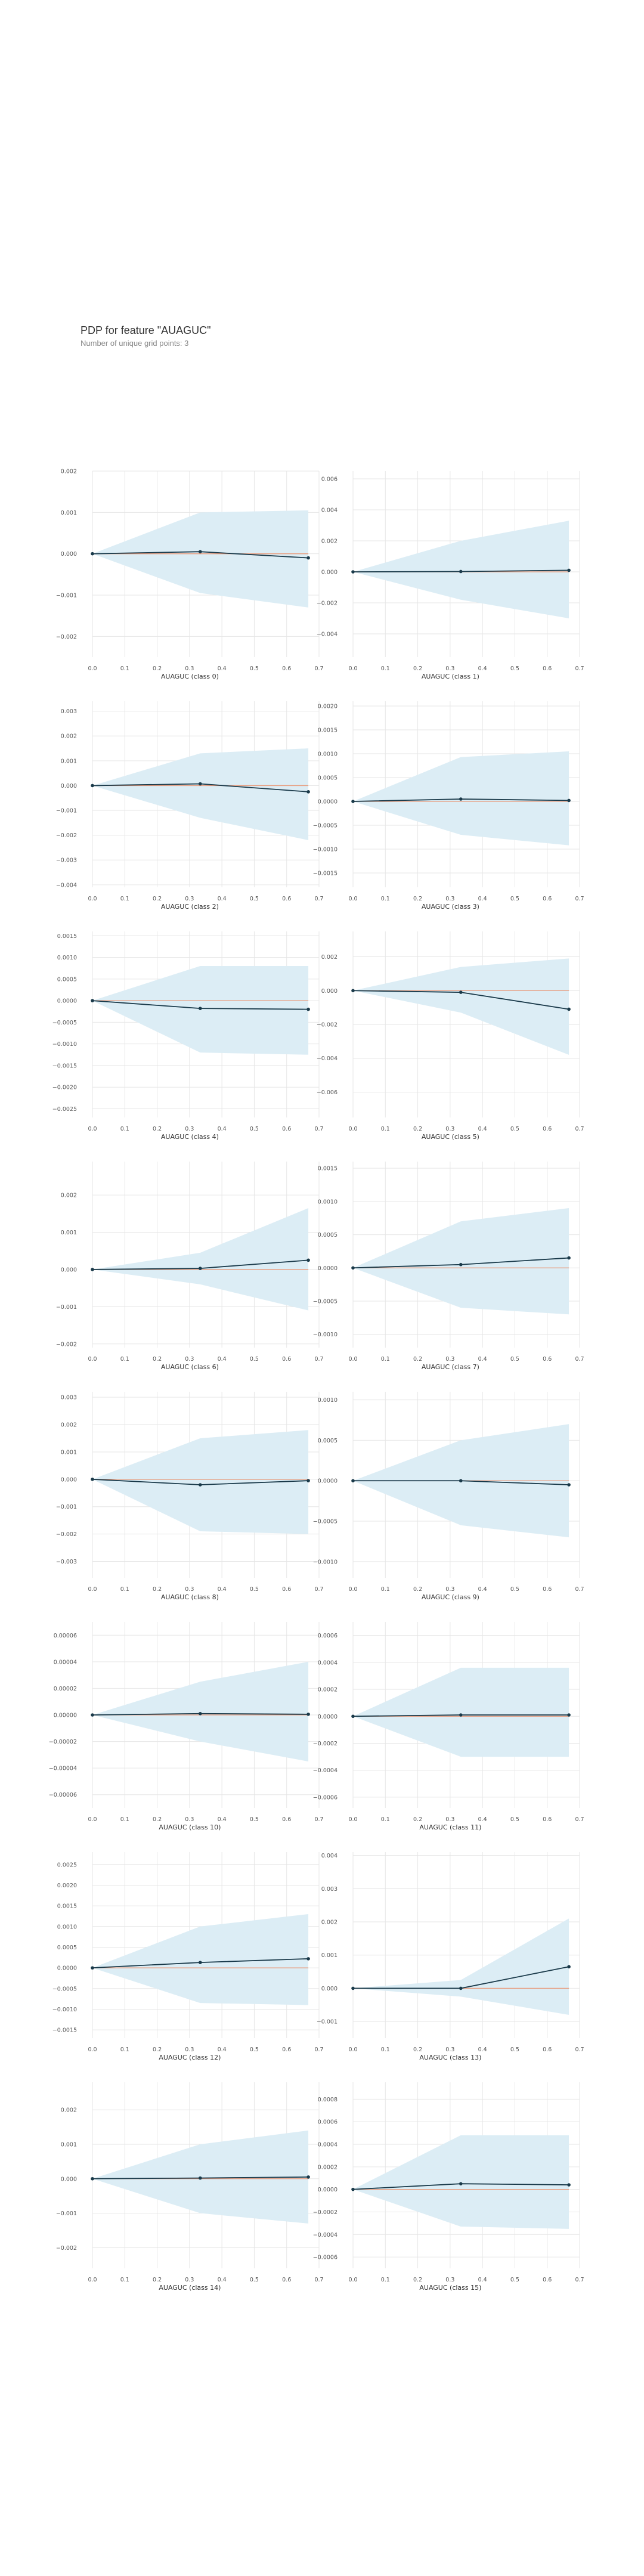 This screenshot has height=2576, width=644. Describe the element at coordinates (328, 2100) in the screenshot. I see `y-tick-label: 0.0008` at that location.